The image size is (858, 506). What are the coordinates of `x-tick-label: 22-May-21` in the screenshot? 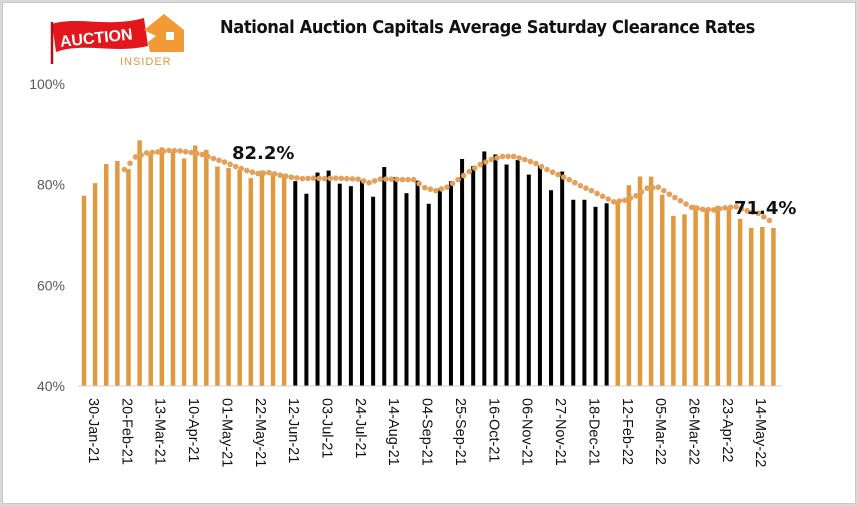 It's located at (260, 432).